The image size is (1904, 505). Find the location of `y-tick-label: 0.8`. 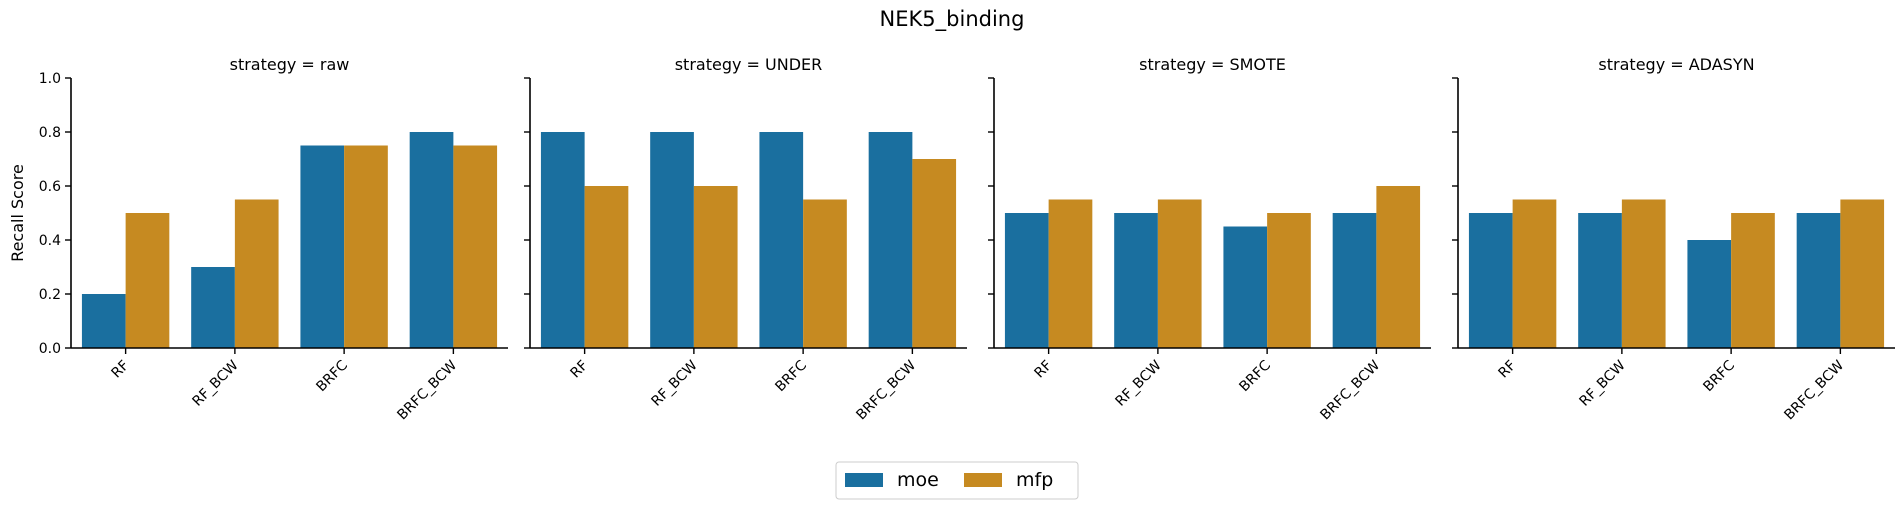

y-tick-label: 0.8 is located at coordinates (50, 133).